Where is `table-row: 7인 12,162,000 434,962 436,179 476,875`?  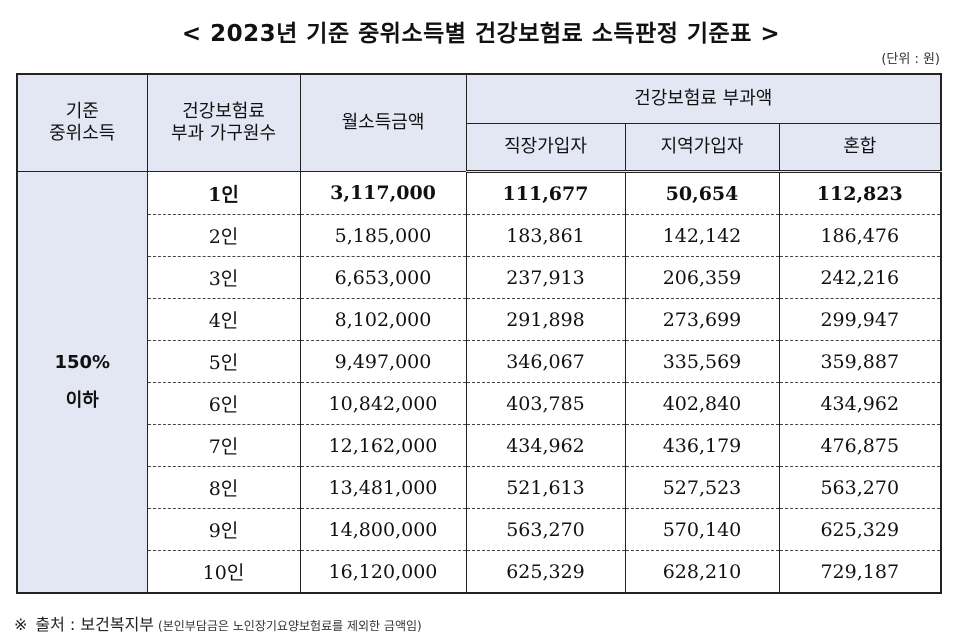
table-row: 7인 12,162,000 434,962 436,179 476,875 is located at coordinates (479, 445).